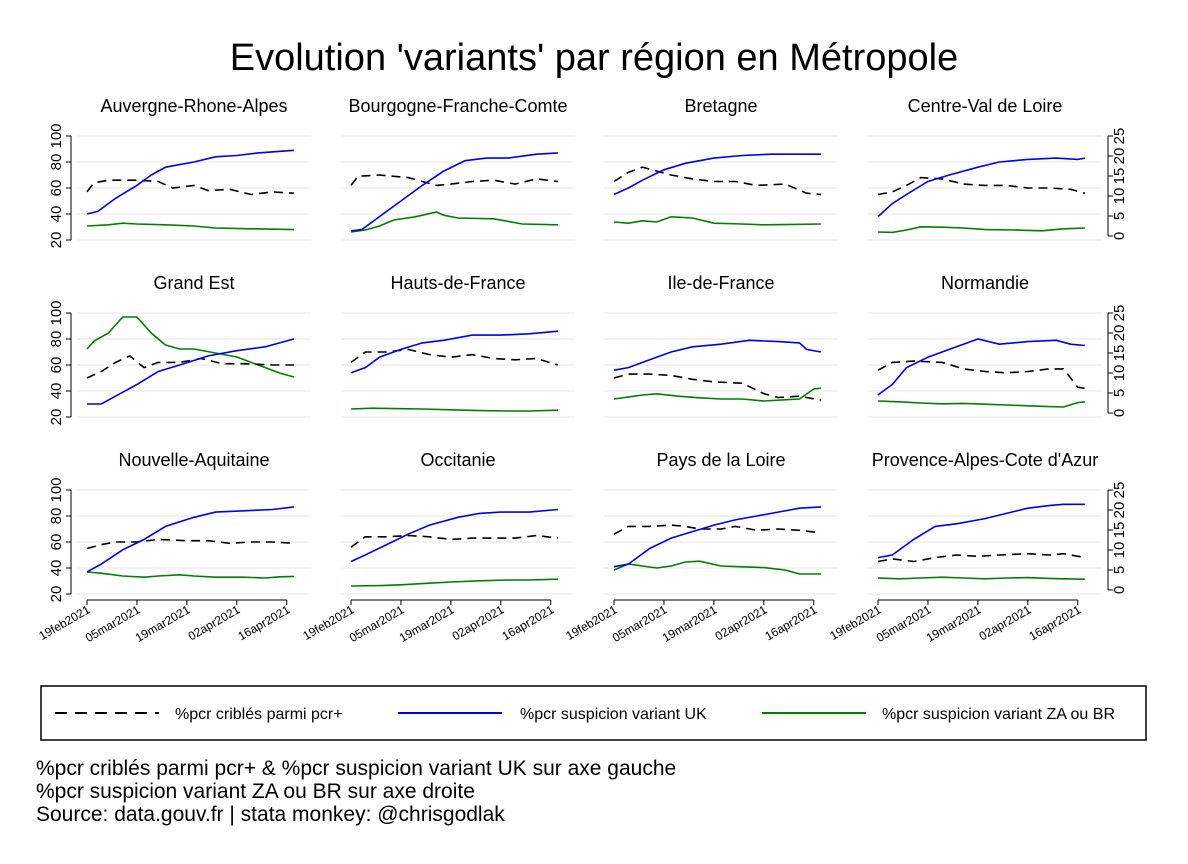 Image resolution: width=1188 pixels, height=864 pixels. I want to click on panel-auvergne-rhone-alpes: Auvergne-Rhone-Alpes 20 40 60 80 100, so click(179, 172).